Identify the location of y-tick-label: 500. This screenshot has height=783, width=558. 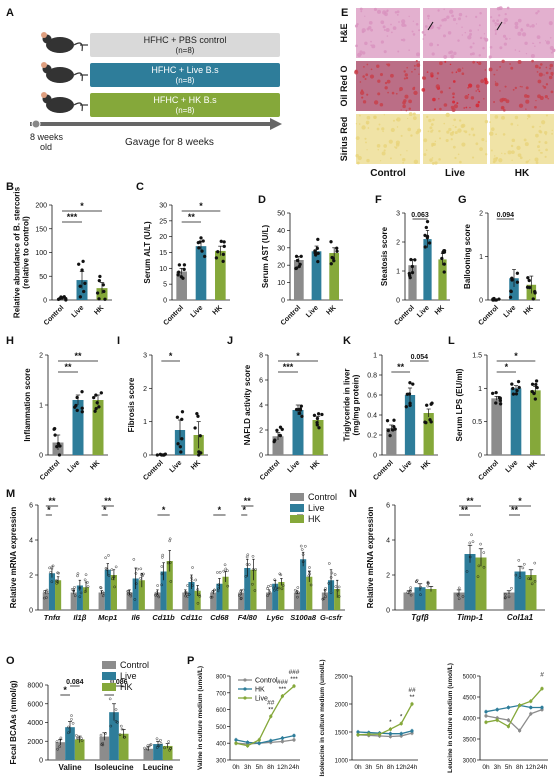
(221, 728).